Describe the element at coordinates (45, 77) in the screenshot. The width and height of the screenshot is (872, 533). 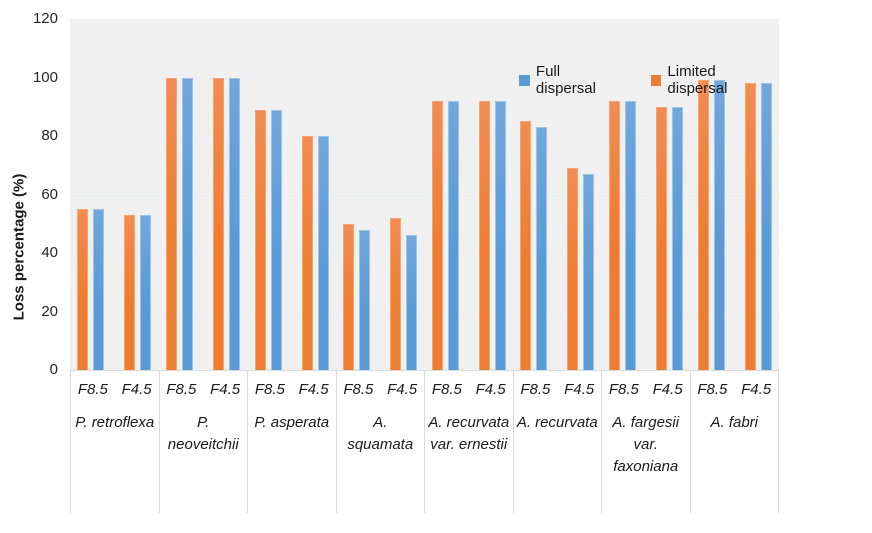
I see `y-tick-label: 100` at that location.